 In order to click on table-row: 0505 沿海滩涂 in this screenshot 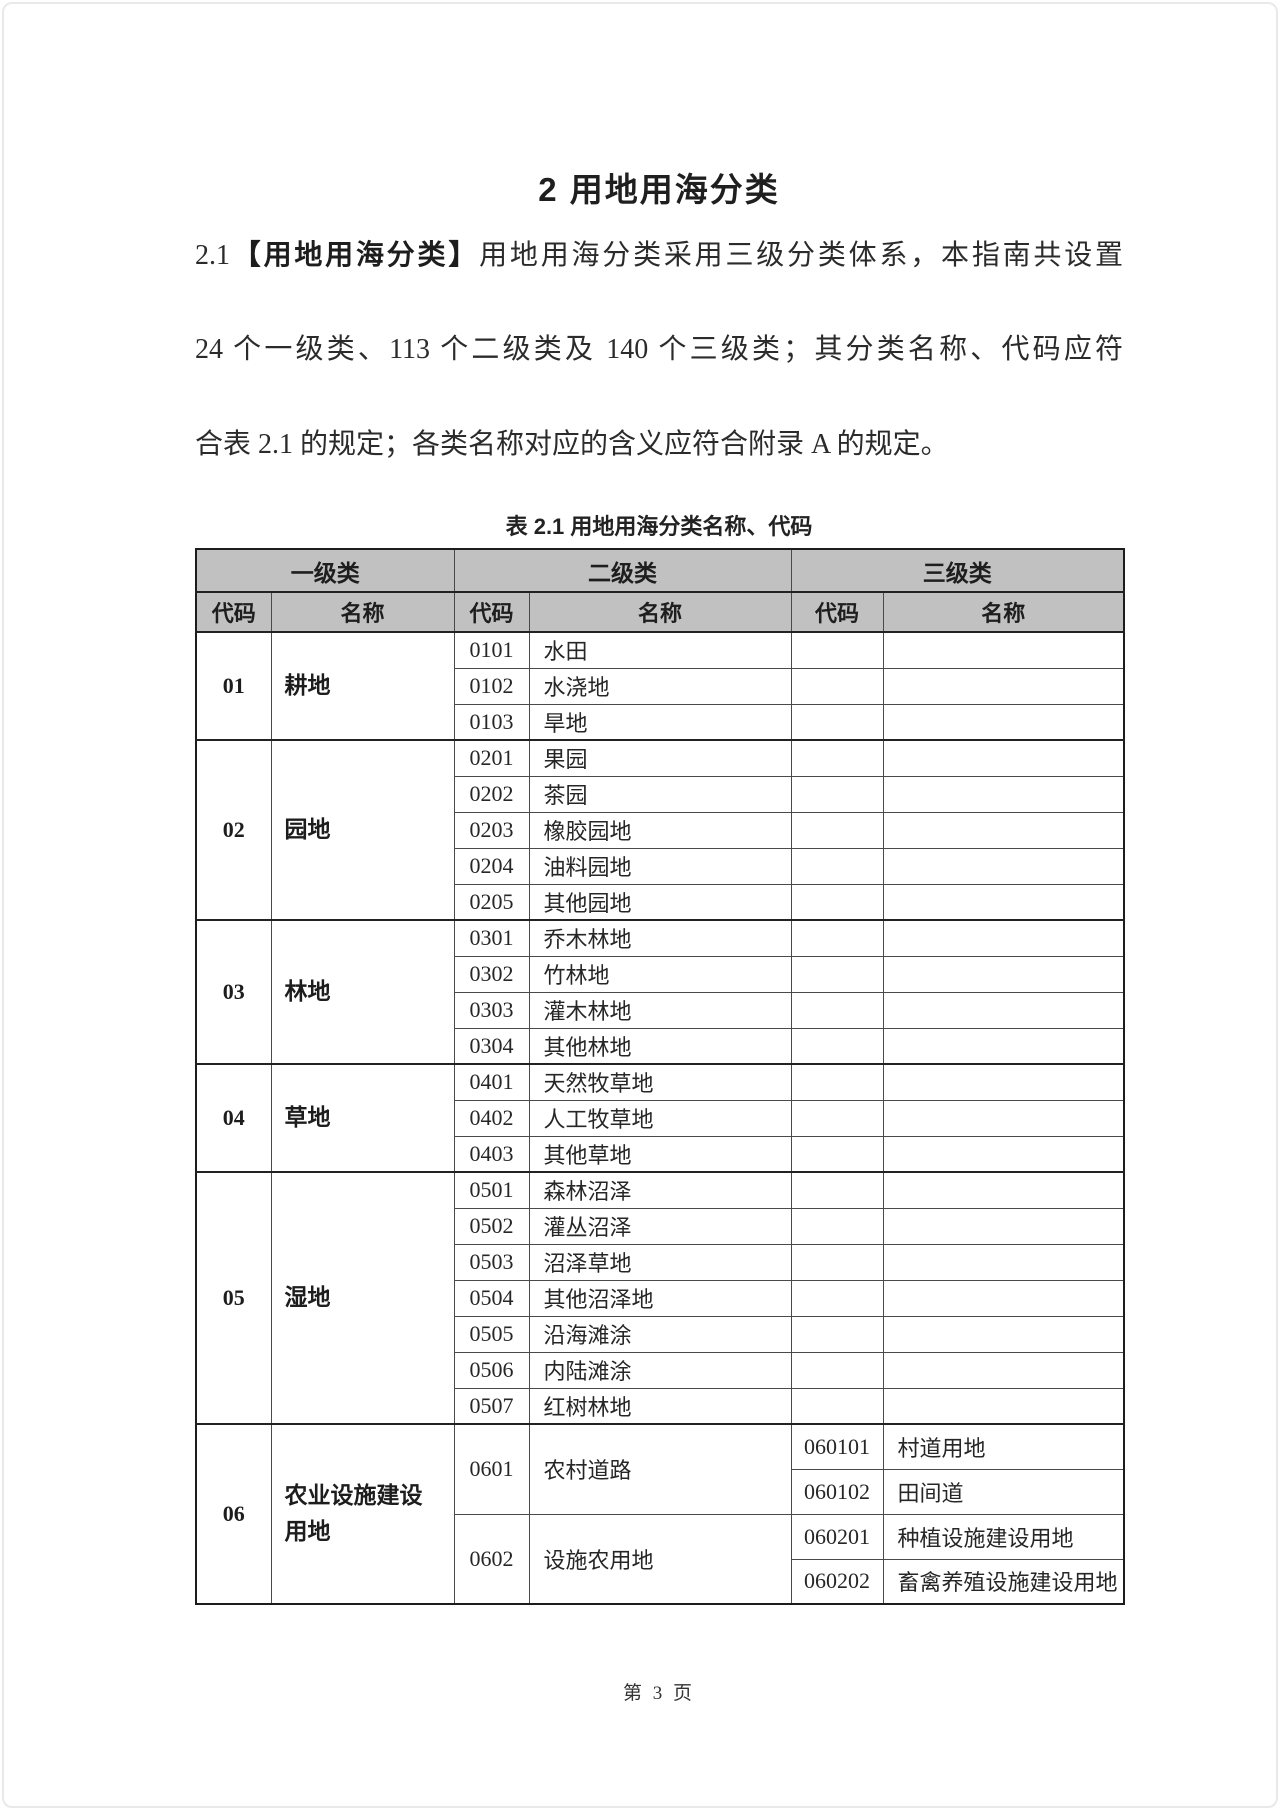, I will do `click(660, 1334)`.